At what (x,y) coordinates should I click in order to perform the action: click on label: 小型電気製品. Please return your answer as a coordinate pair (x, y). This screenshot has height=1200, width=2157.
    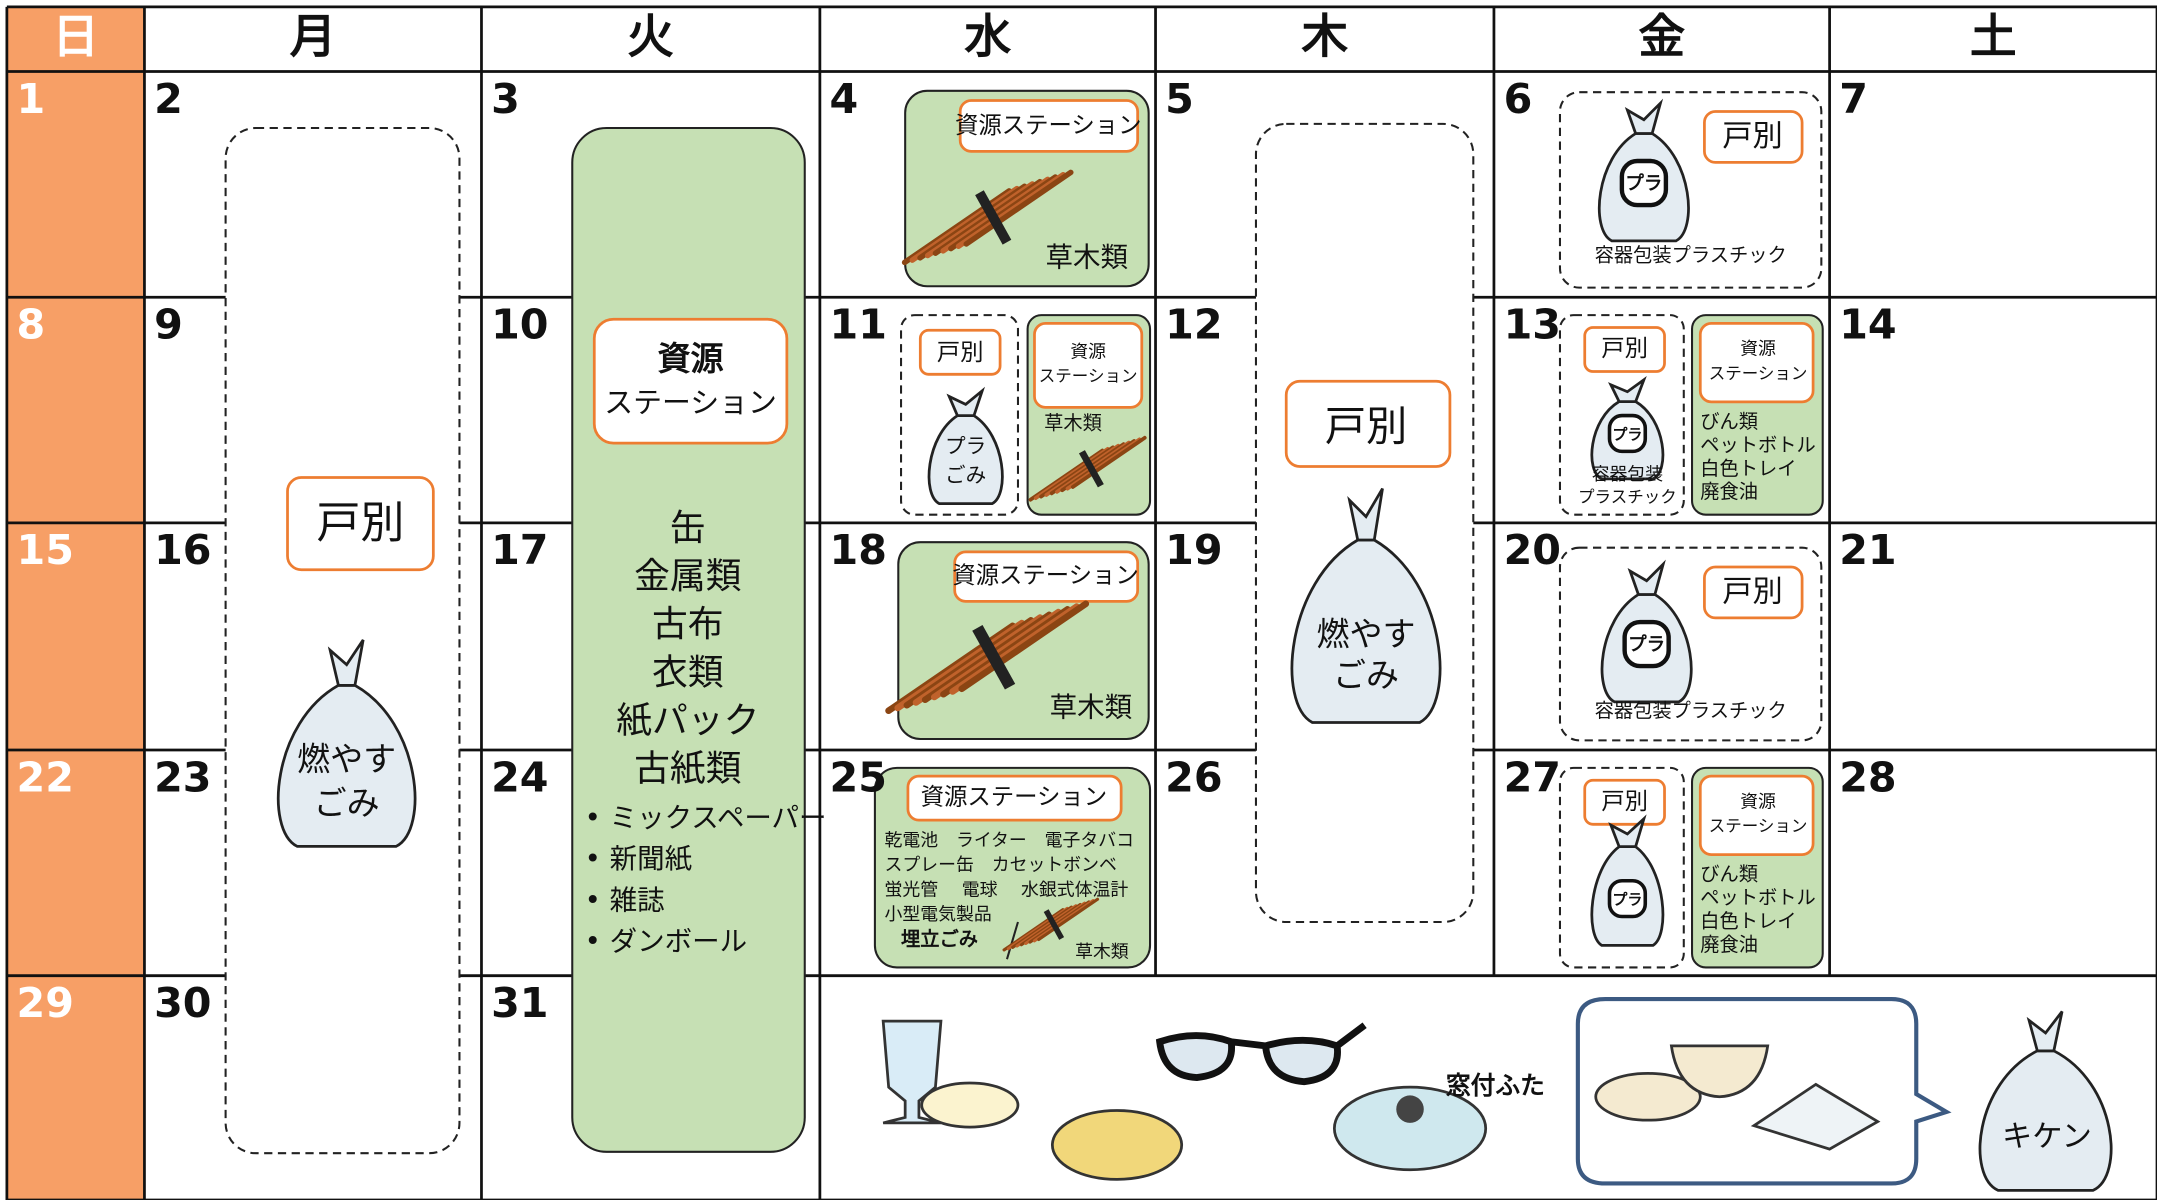
    Looking at the image, I should click on (938, 914).